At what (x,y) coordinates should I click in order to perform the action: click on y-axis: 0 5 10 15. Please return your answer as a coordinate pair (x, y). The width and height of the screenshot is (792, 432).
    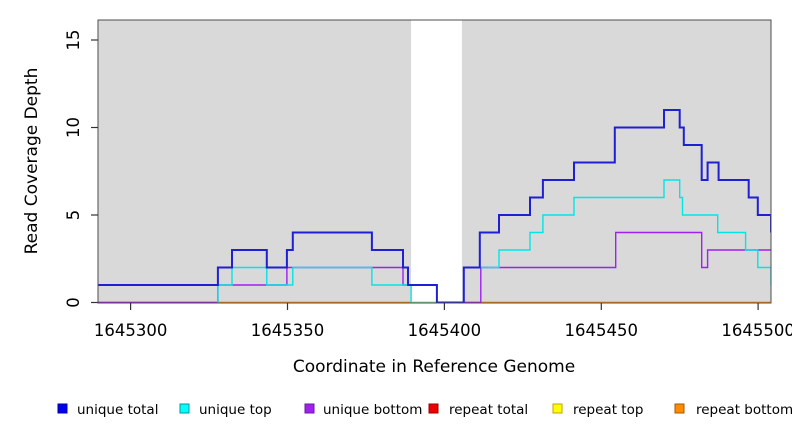
    Looking at the image, I should click on (81, 169).